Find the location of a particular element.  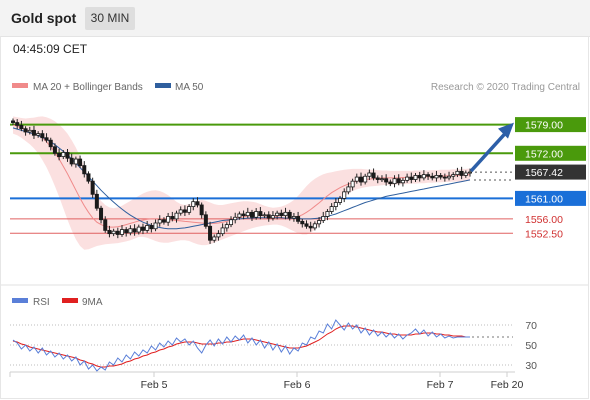

pivot-label-1561-00: 1561.00 is located at coordinates (544, 199).